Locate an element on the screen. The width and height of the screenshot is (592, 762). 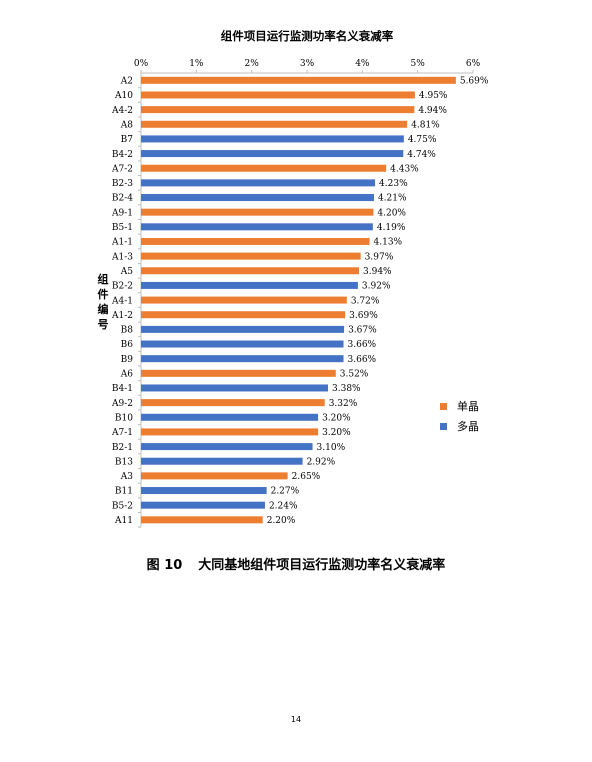
x-tick-label: 3% is located at coordinates (307, 64).